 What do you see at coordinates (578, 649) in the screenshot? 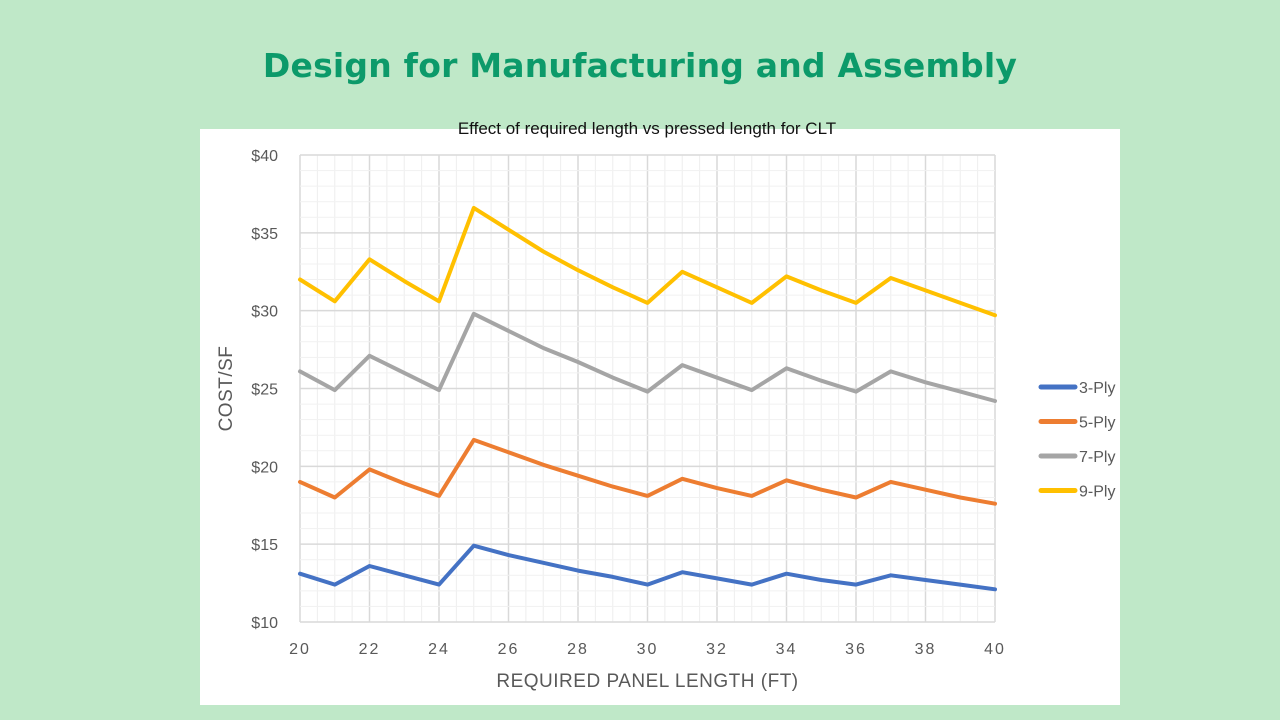
I see `x-tick-label: 28` at bounding box center [578, 649].